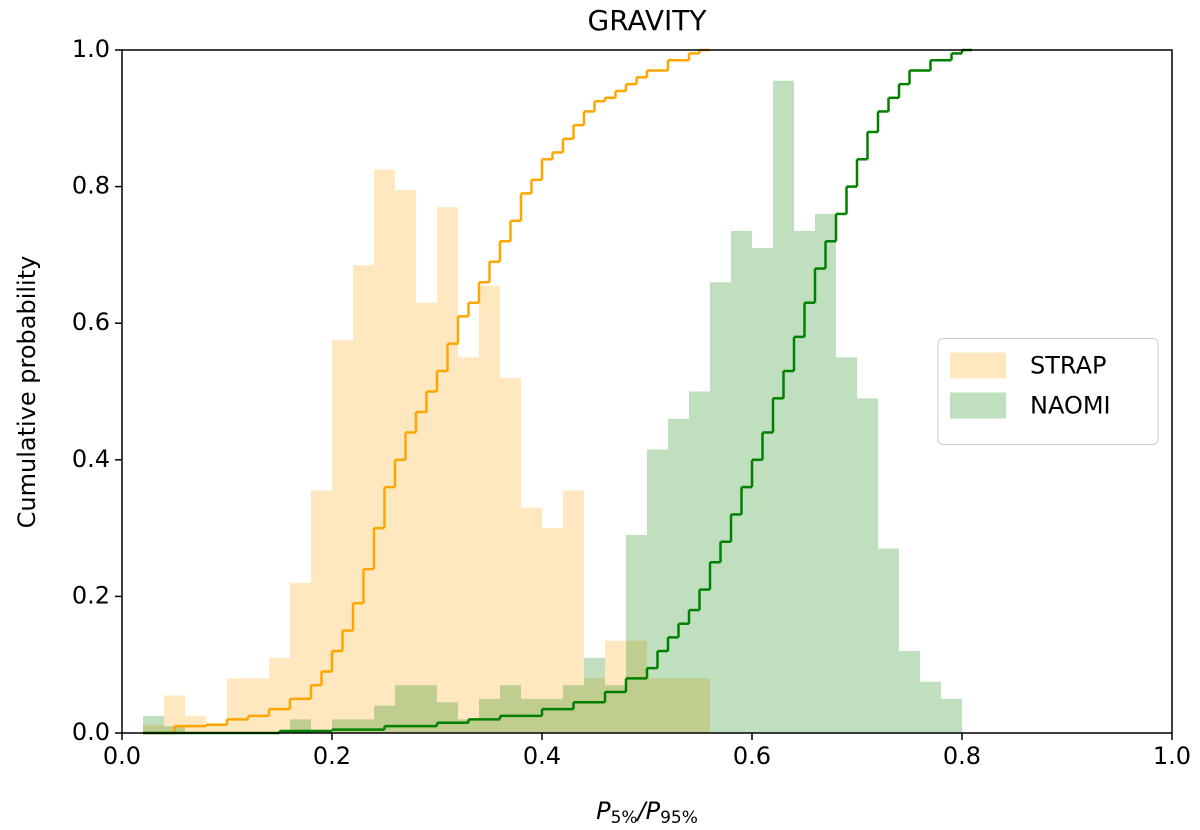 The width and height of the screenshot is (1200, 830). What do you see at coordinates (27, 392) in the screenshot?
I see `y-axis-label: Cumulative probability` at bounding box center [27, 392].